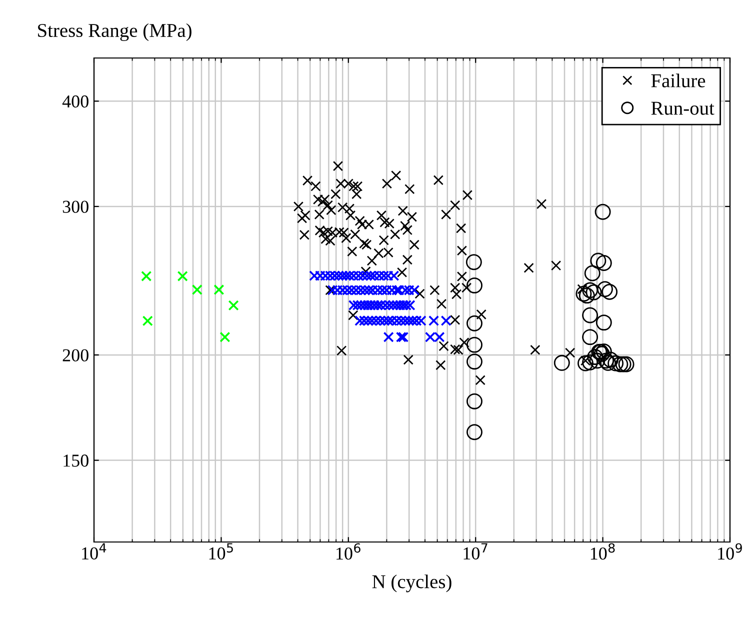  I want to click on x-tick-label: 10$^{6}$, so click(348, 551).